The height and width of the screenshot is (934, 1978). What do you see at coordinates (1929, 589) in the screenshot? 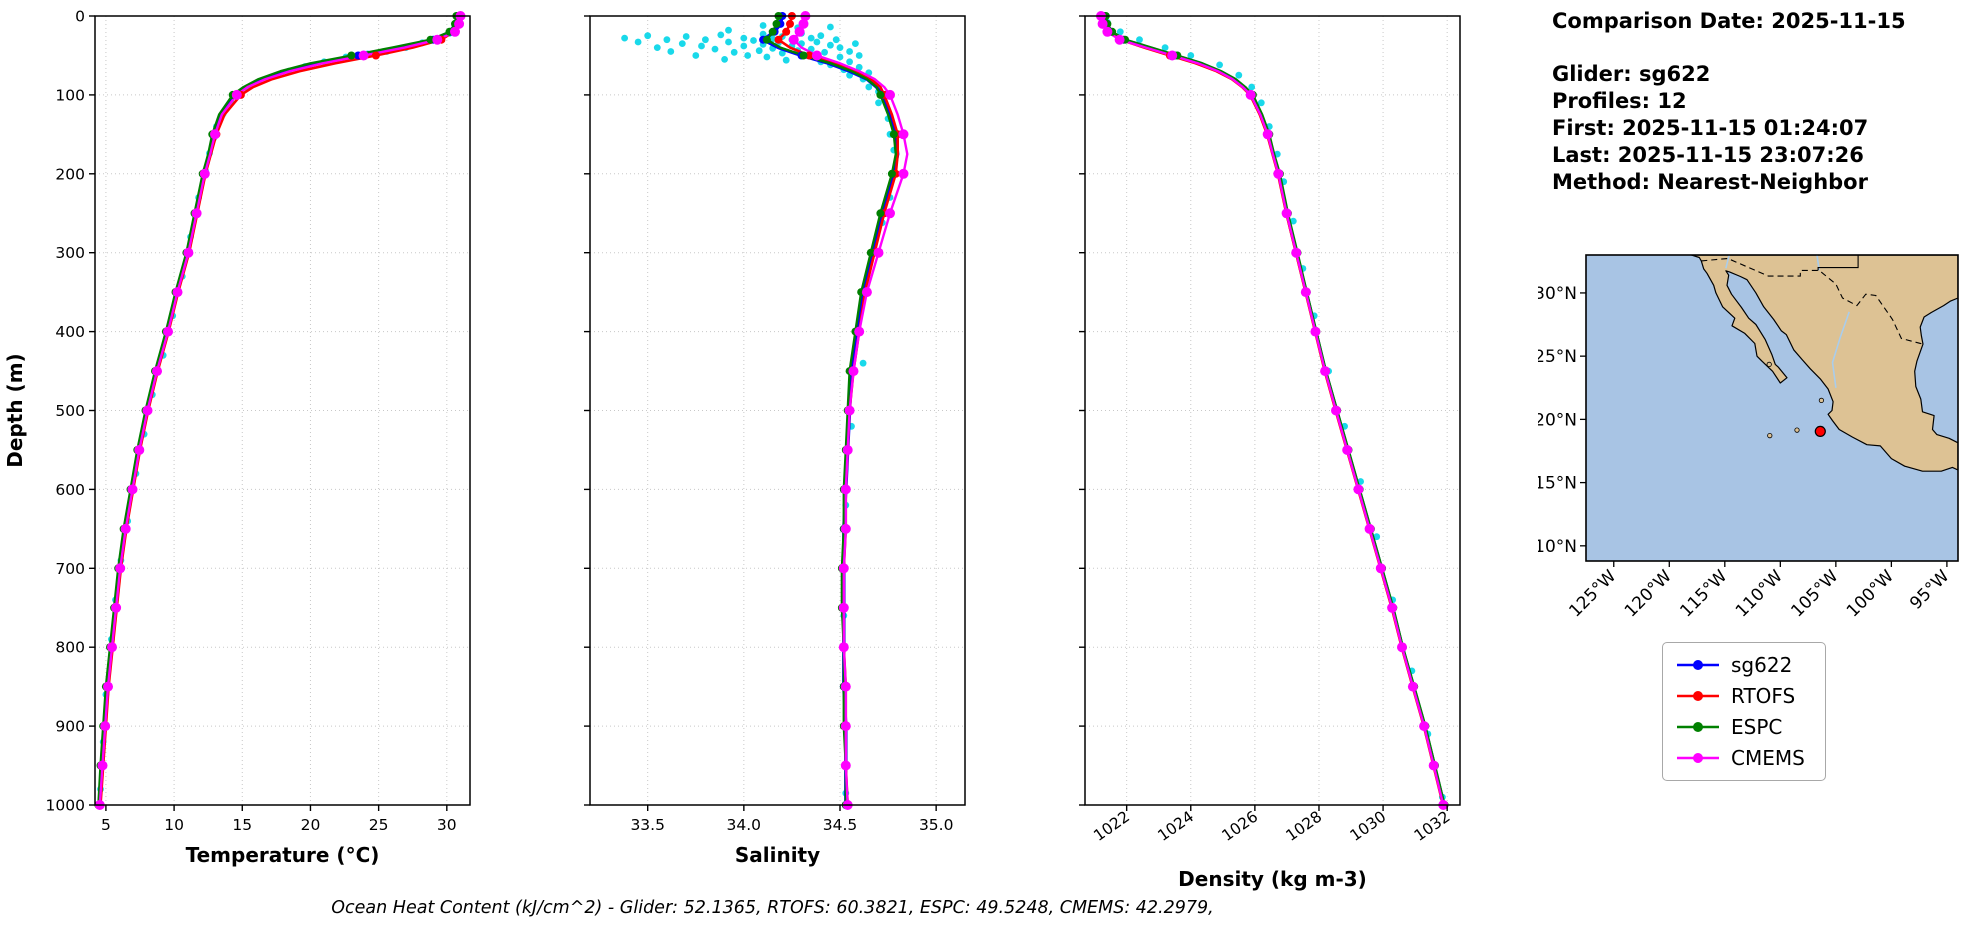
I see `lon-tick-label: 95°W` at bounding box center [1929, 589].